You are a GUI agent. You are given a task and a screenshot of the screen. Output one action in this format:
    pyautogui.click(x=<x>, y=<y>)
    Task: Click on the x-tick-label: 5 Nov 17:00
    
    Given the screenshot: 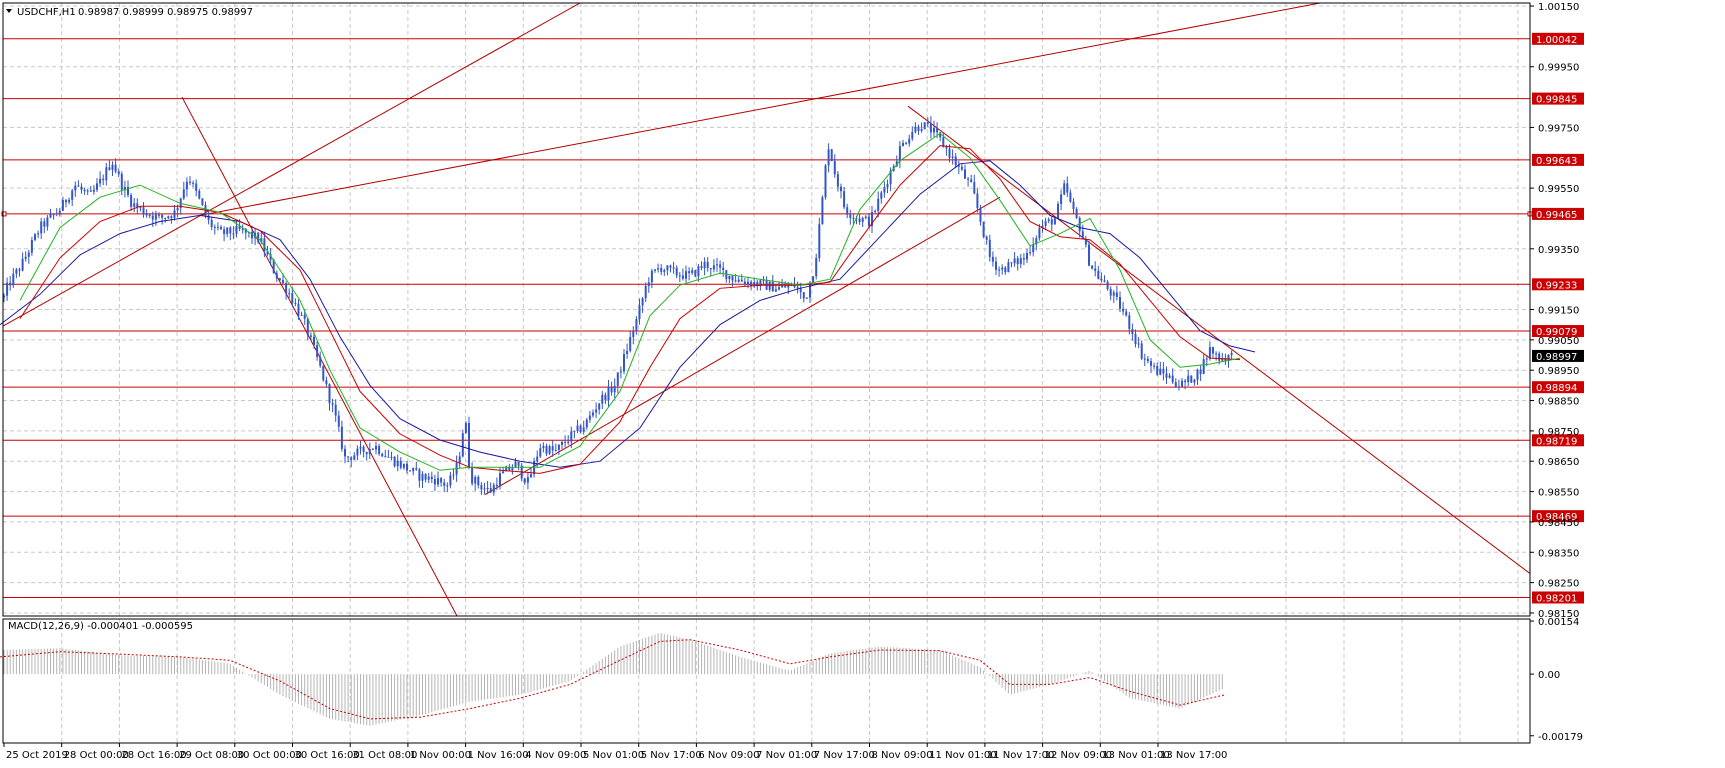 What is the action you would take?
    pyautogui.click(x=671, y=755)
    